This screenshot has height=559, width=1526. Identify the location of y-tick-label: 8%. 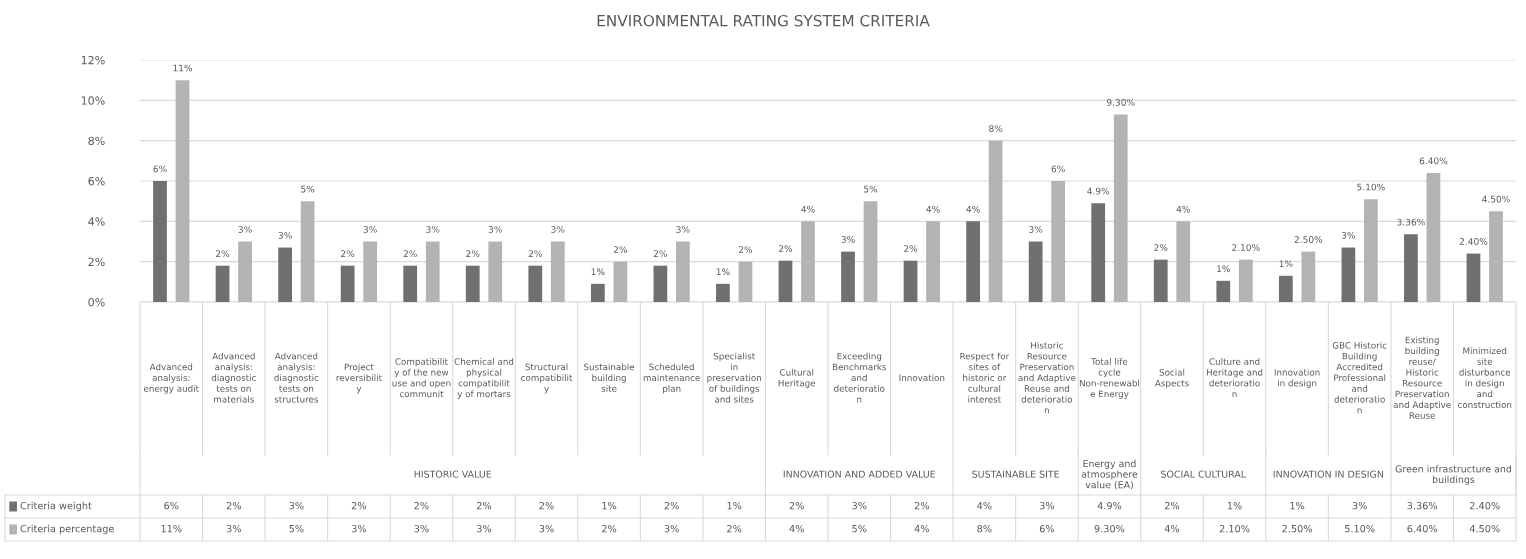
(96, 141).